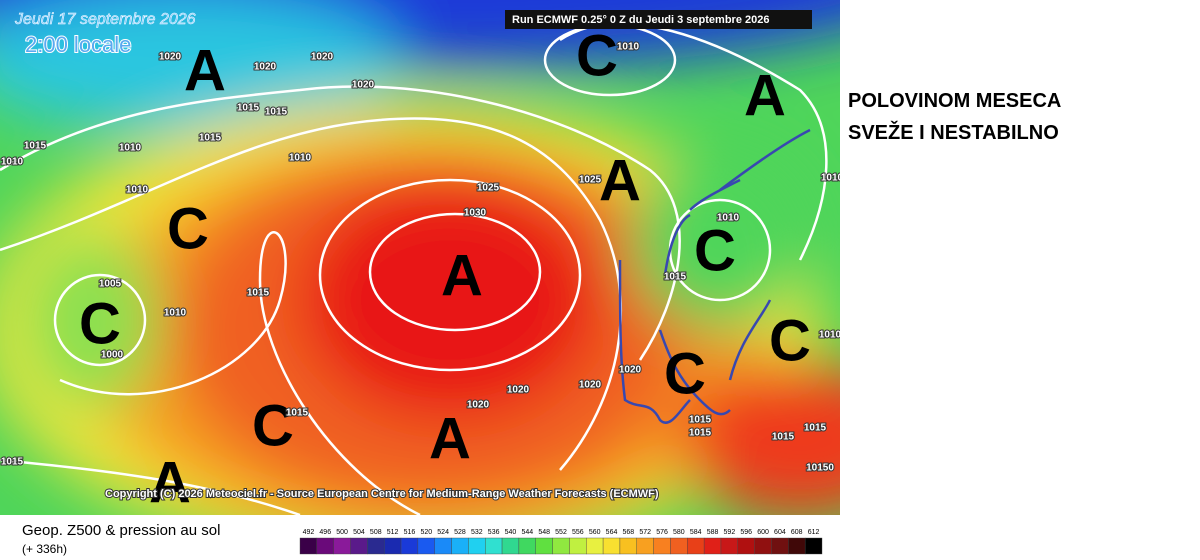 The width and height of the screenshot is (1200, 560). What do you see at coordinates (578, 532) in the screenshot?
I see `scale-label: 556` at bounding box center [578, 532].